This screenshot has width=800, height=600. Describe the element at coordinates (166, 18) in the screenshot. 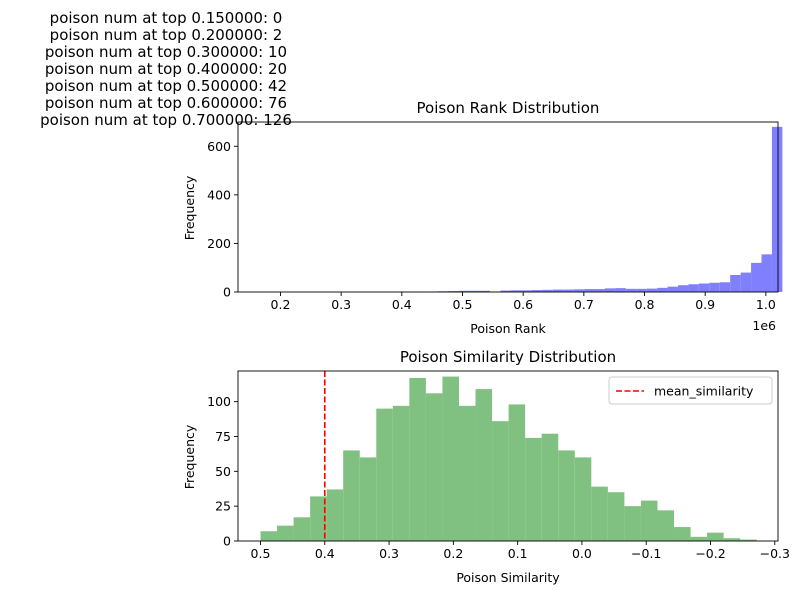

I see `summary-line: poison num at top 0.150000: 0` at that location.